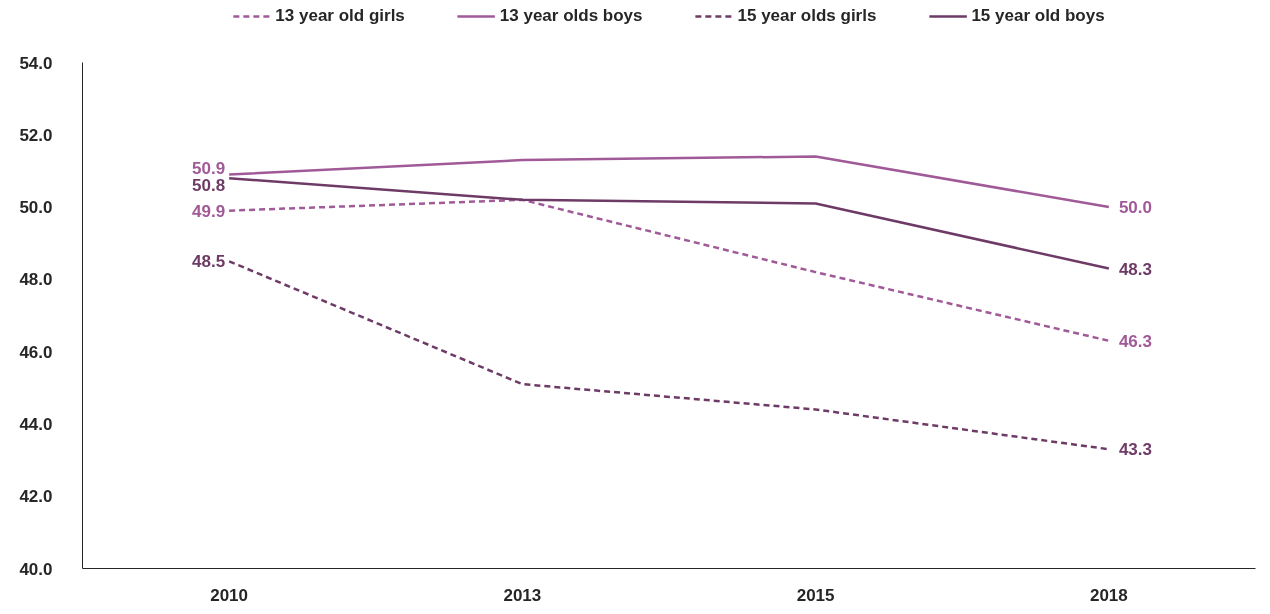 This screenshot has height=614, width=1270. I want to click on legend-label: 13 year old girls, so click(340, 16).